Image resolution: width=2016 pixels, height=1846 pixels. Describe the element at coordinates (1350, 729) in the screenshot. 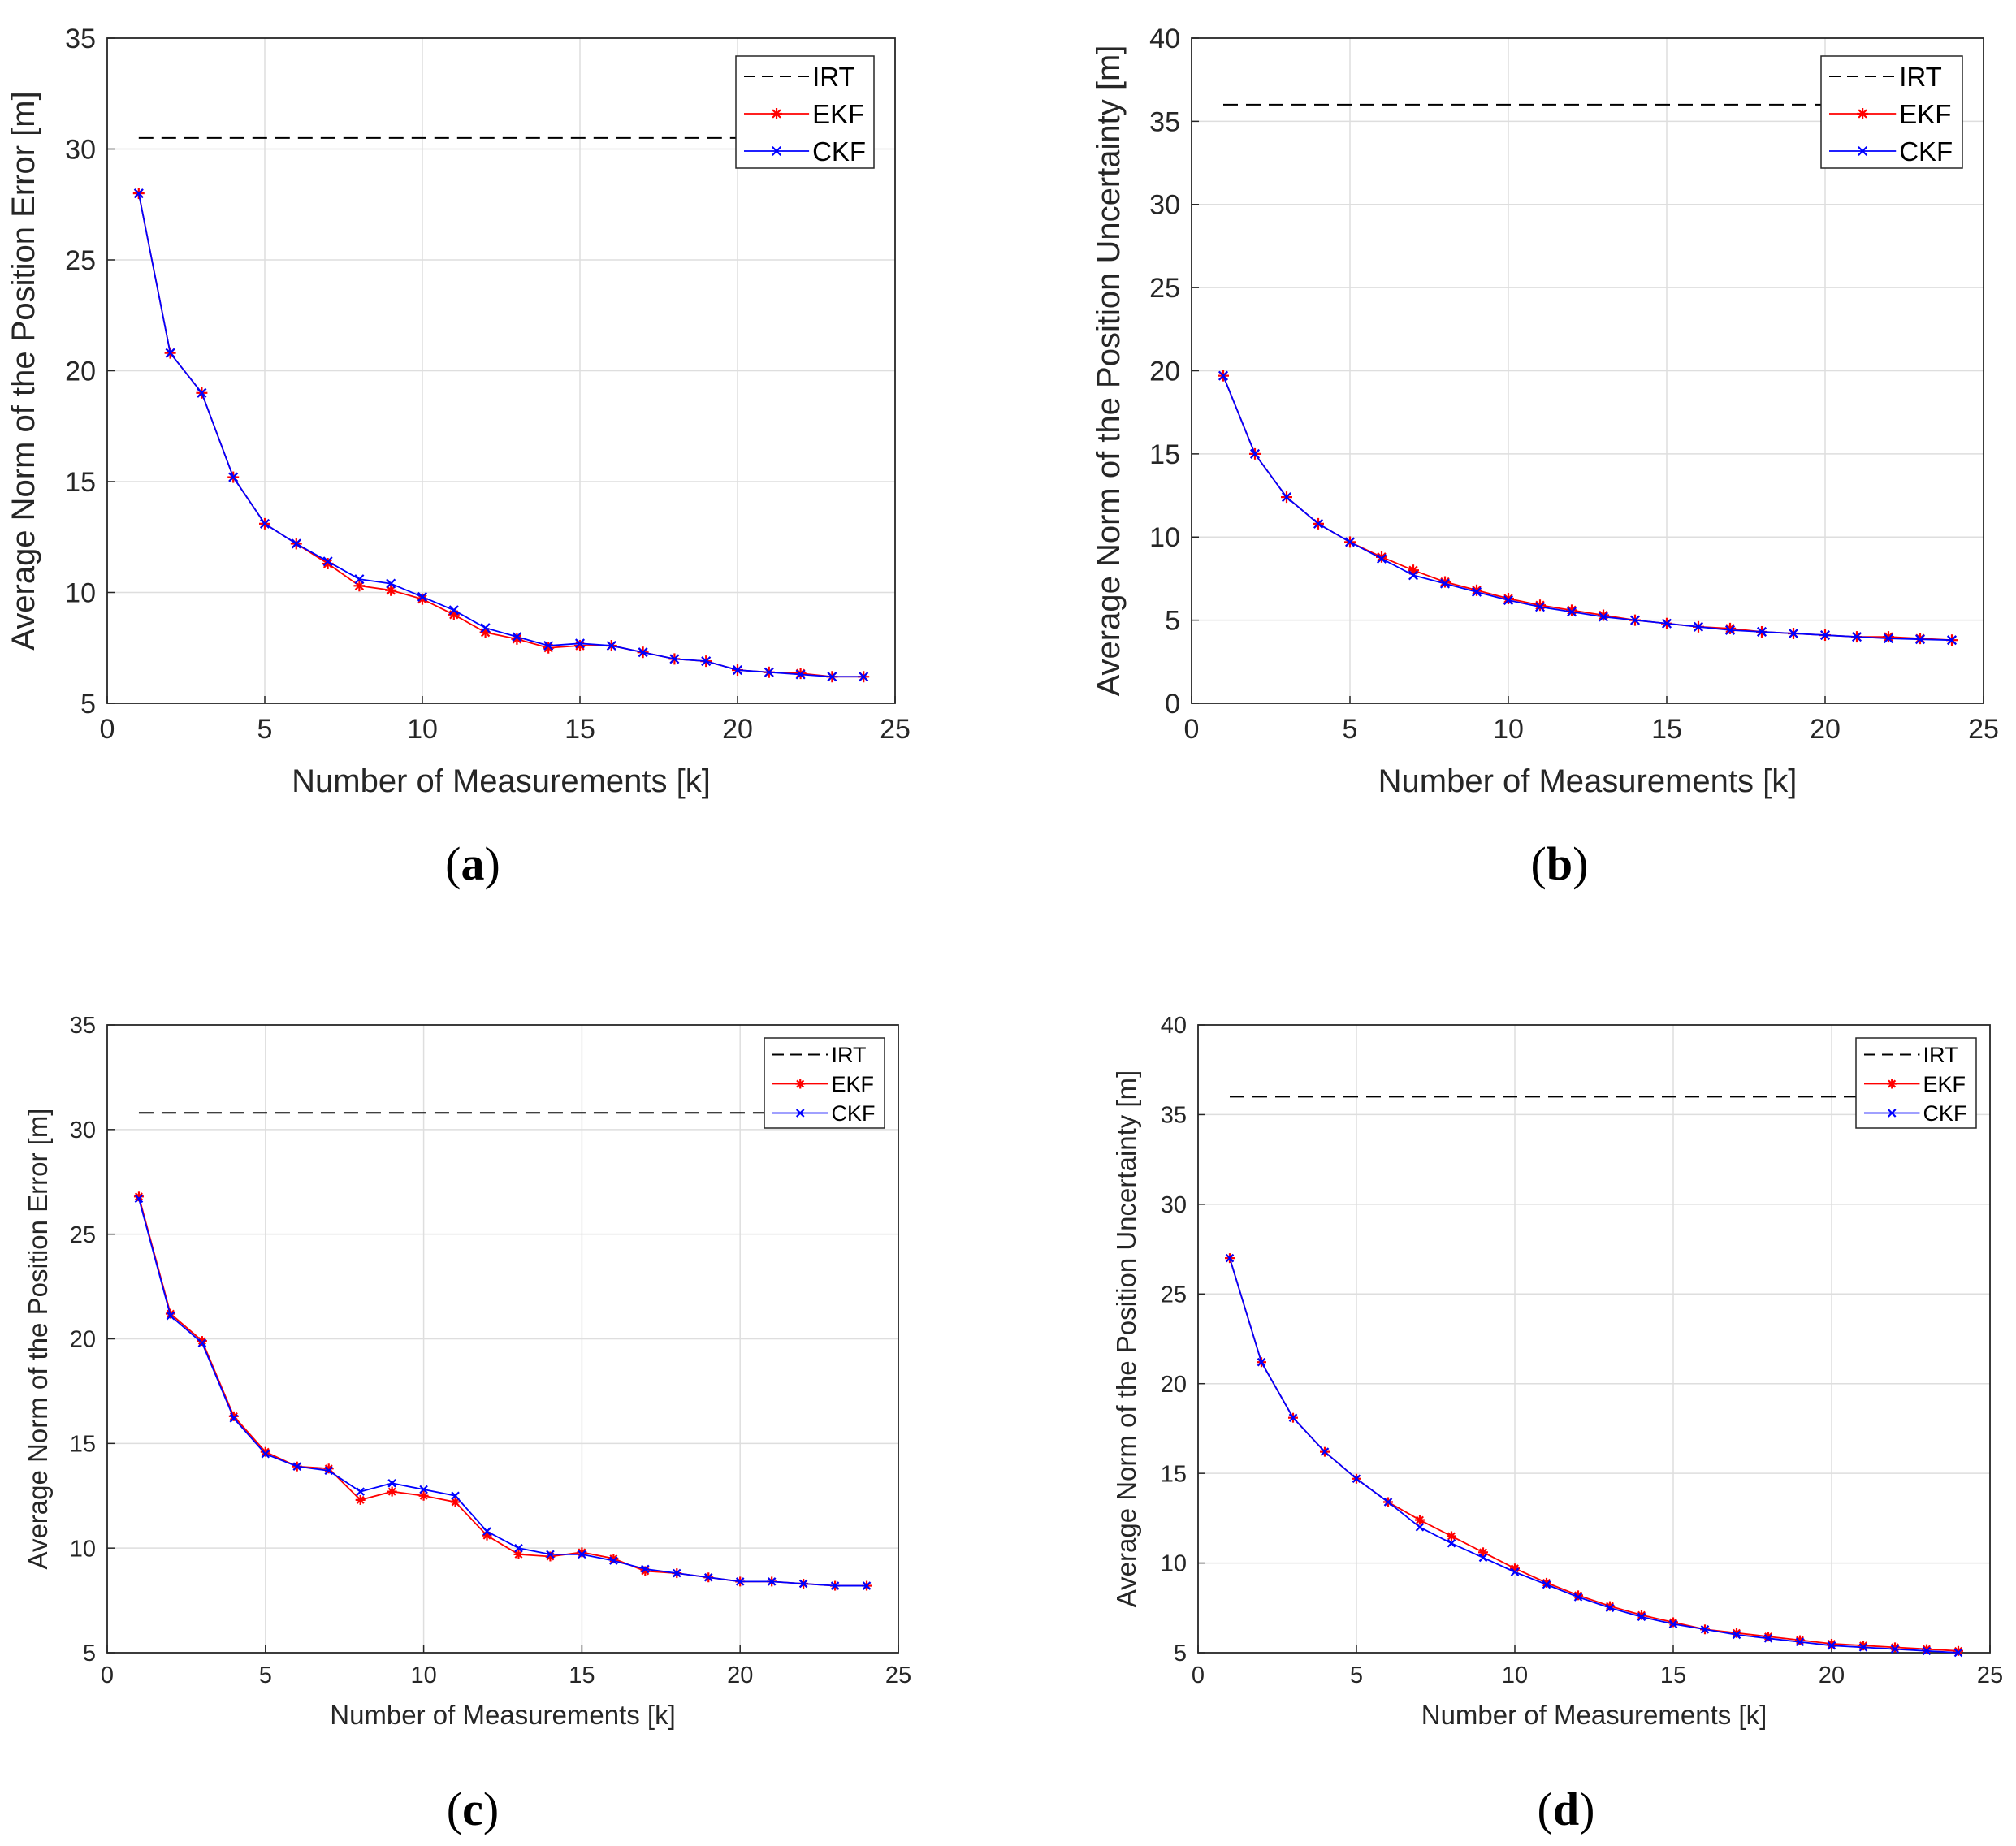

I see `x-tick-label: 5` at that location.